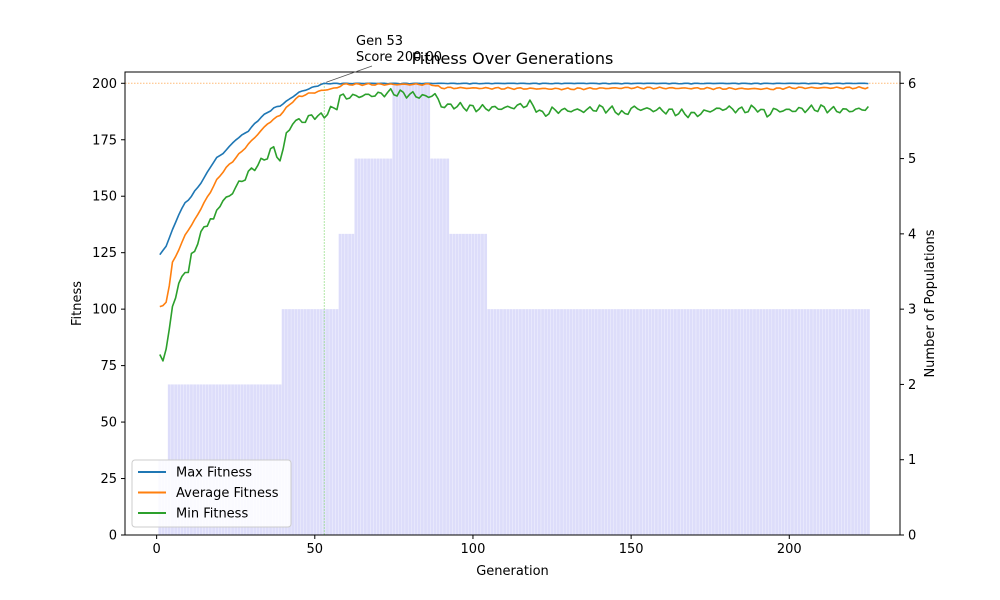 Image resolution: width=1000 pixels, height=600 pixels. What do you see at coordinates (104, 253) in the screenshot?
I see `y-tick-label: 125` at bounding box center [104, 253].